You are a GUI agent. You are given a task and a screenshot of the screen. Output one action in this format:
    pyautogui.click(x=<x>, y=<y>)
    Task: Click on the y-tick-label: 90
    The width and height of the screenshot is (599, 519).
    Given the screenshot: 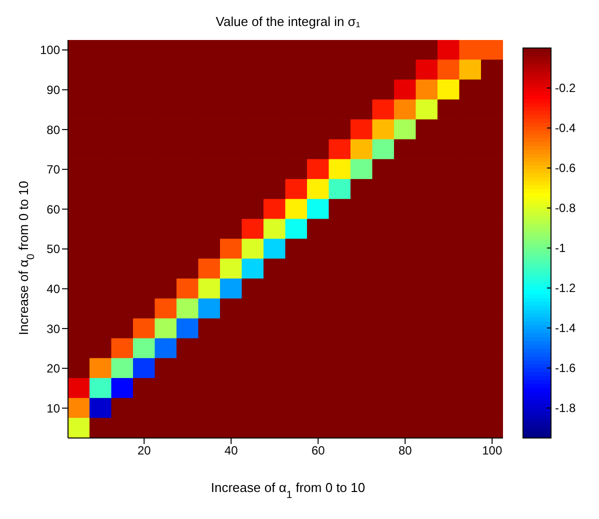 What is the action you would take?
    pyautogui.click(x=53, y=90)
    